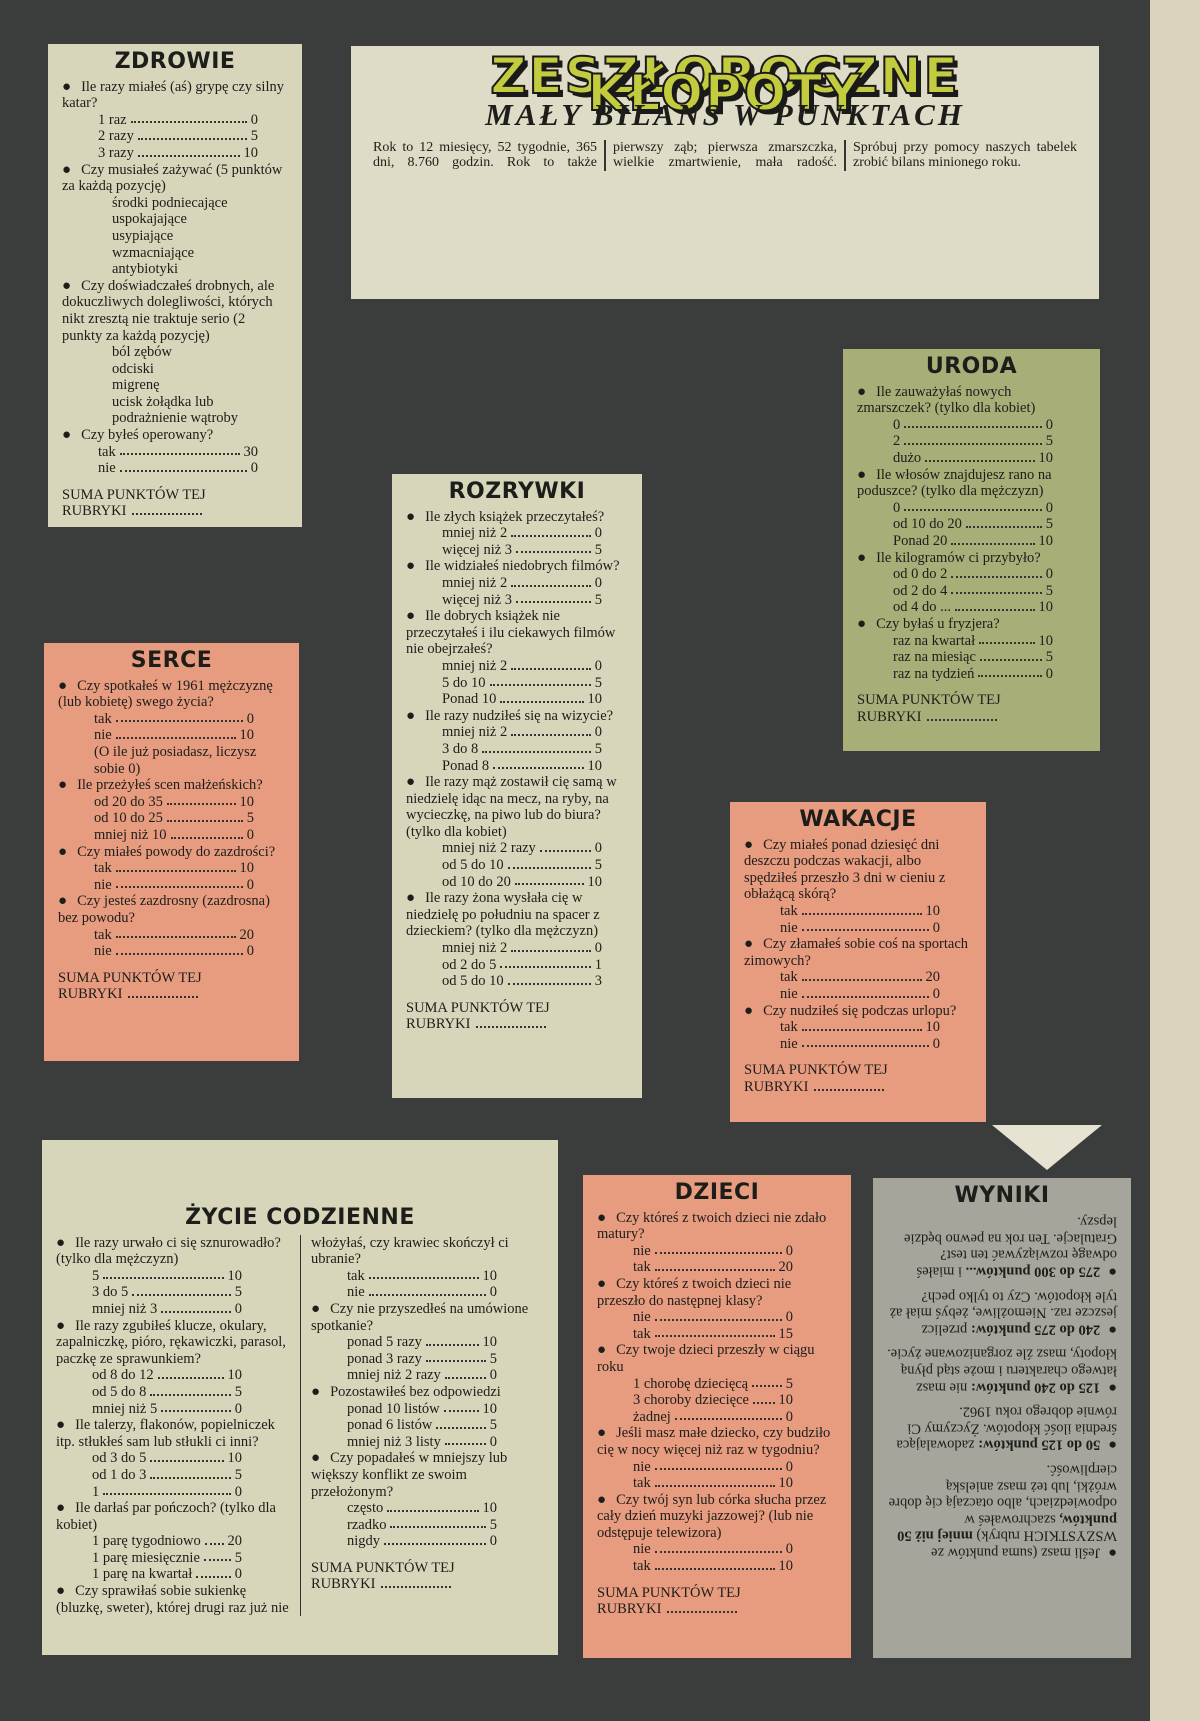  Describe the element at coordinates (1175, 860) in the screenshot. I see `paper-edge` at that location.